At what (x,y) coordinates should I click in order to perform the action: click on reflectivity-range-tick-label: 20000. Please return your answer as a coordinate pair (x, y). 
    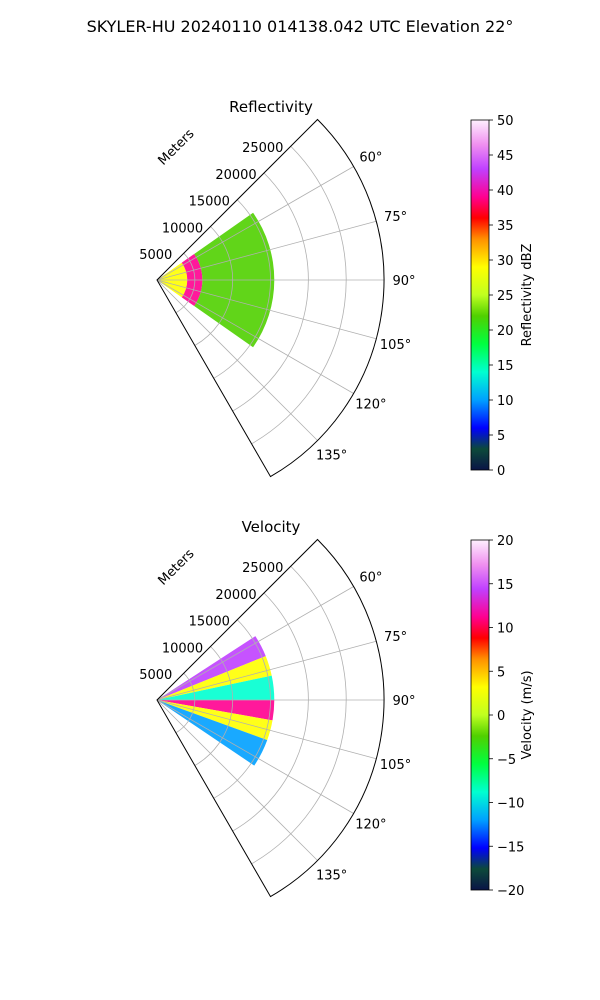
    Looking at the image, I should click on (235, 175).